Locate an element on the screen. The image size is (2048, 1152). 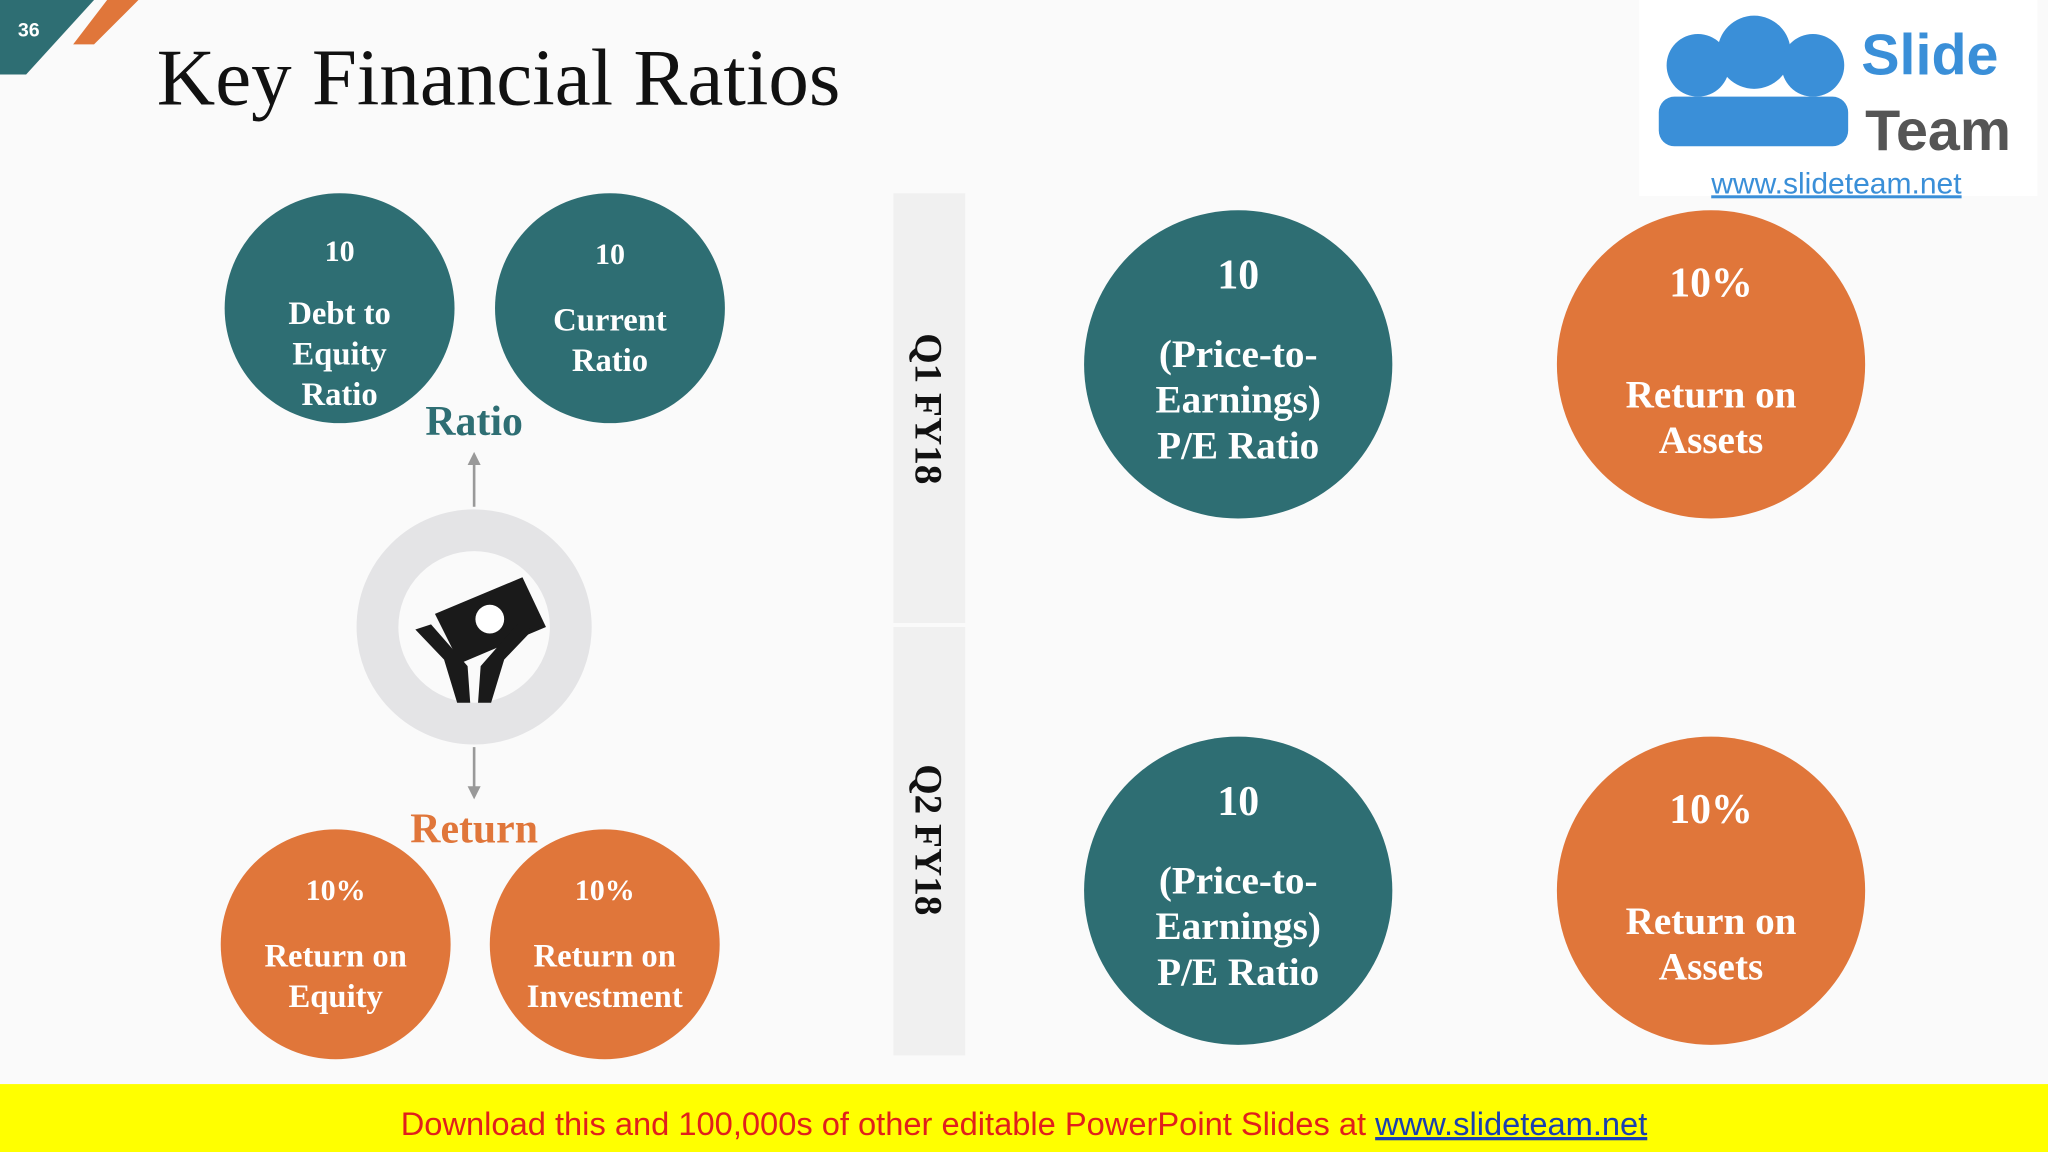
money-icon is located at coordinates (480, 640).